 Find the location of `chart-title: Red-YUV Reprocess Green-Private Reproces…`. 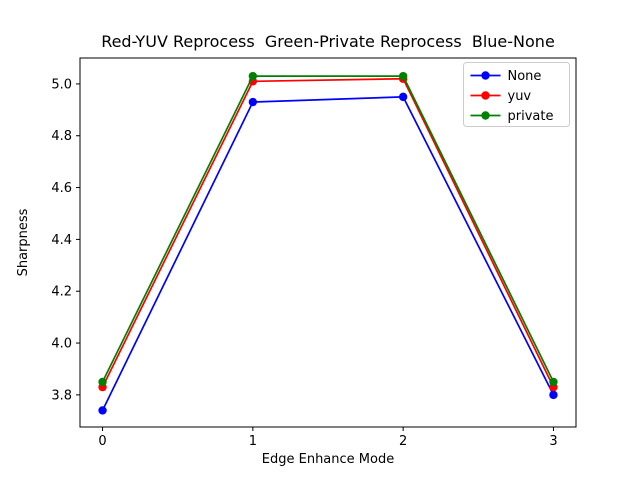

chart-title: Red-YUV Reprocess Green-Private Reproces… is located at coordinates (328, 41).